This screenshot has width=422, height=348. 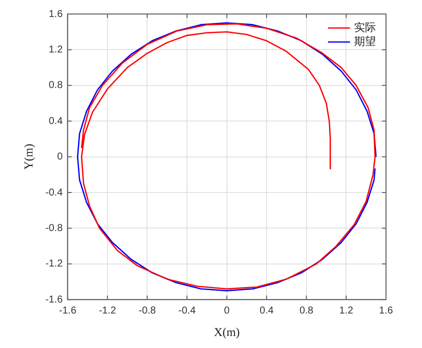 What do you see at coordinates (54, 264) in the screenshot?
I see `y-tick-label: -1.2` at bounding box center [54, 264].